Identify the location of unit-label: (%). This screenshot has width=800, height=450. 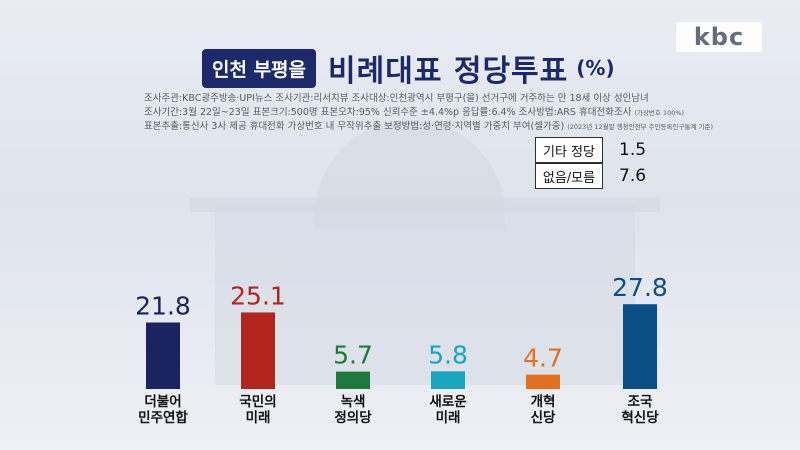
(595, 68).